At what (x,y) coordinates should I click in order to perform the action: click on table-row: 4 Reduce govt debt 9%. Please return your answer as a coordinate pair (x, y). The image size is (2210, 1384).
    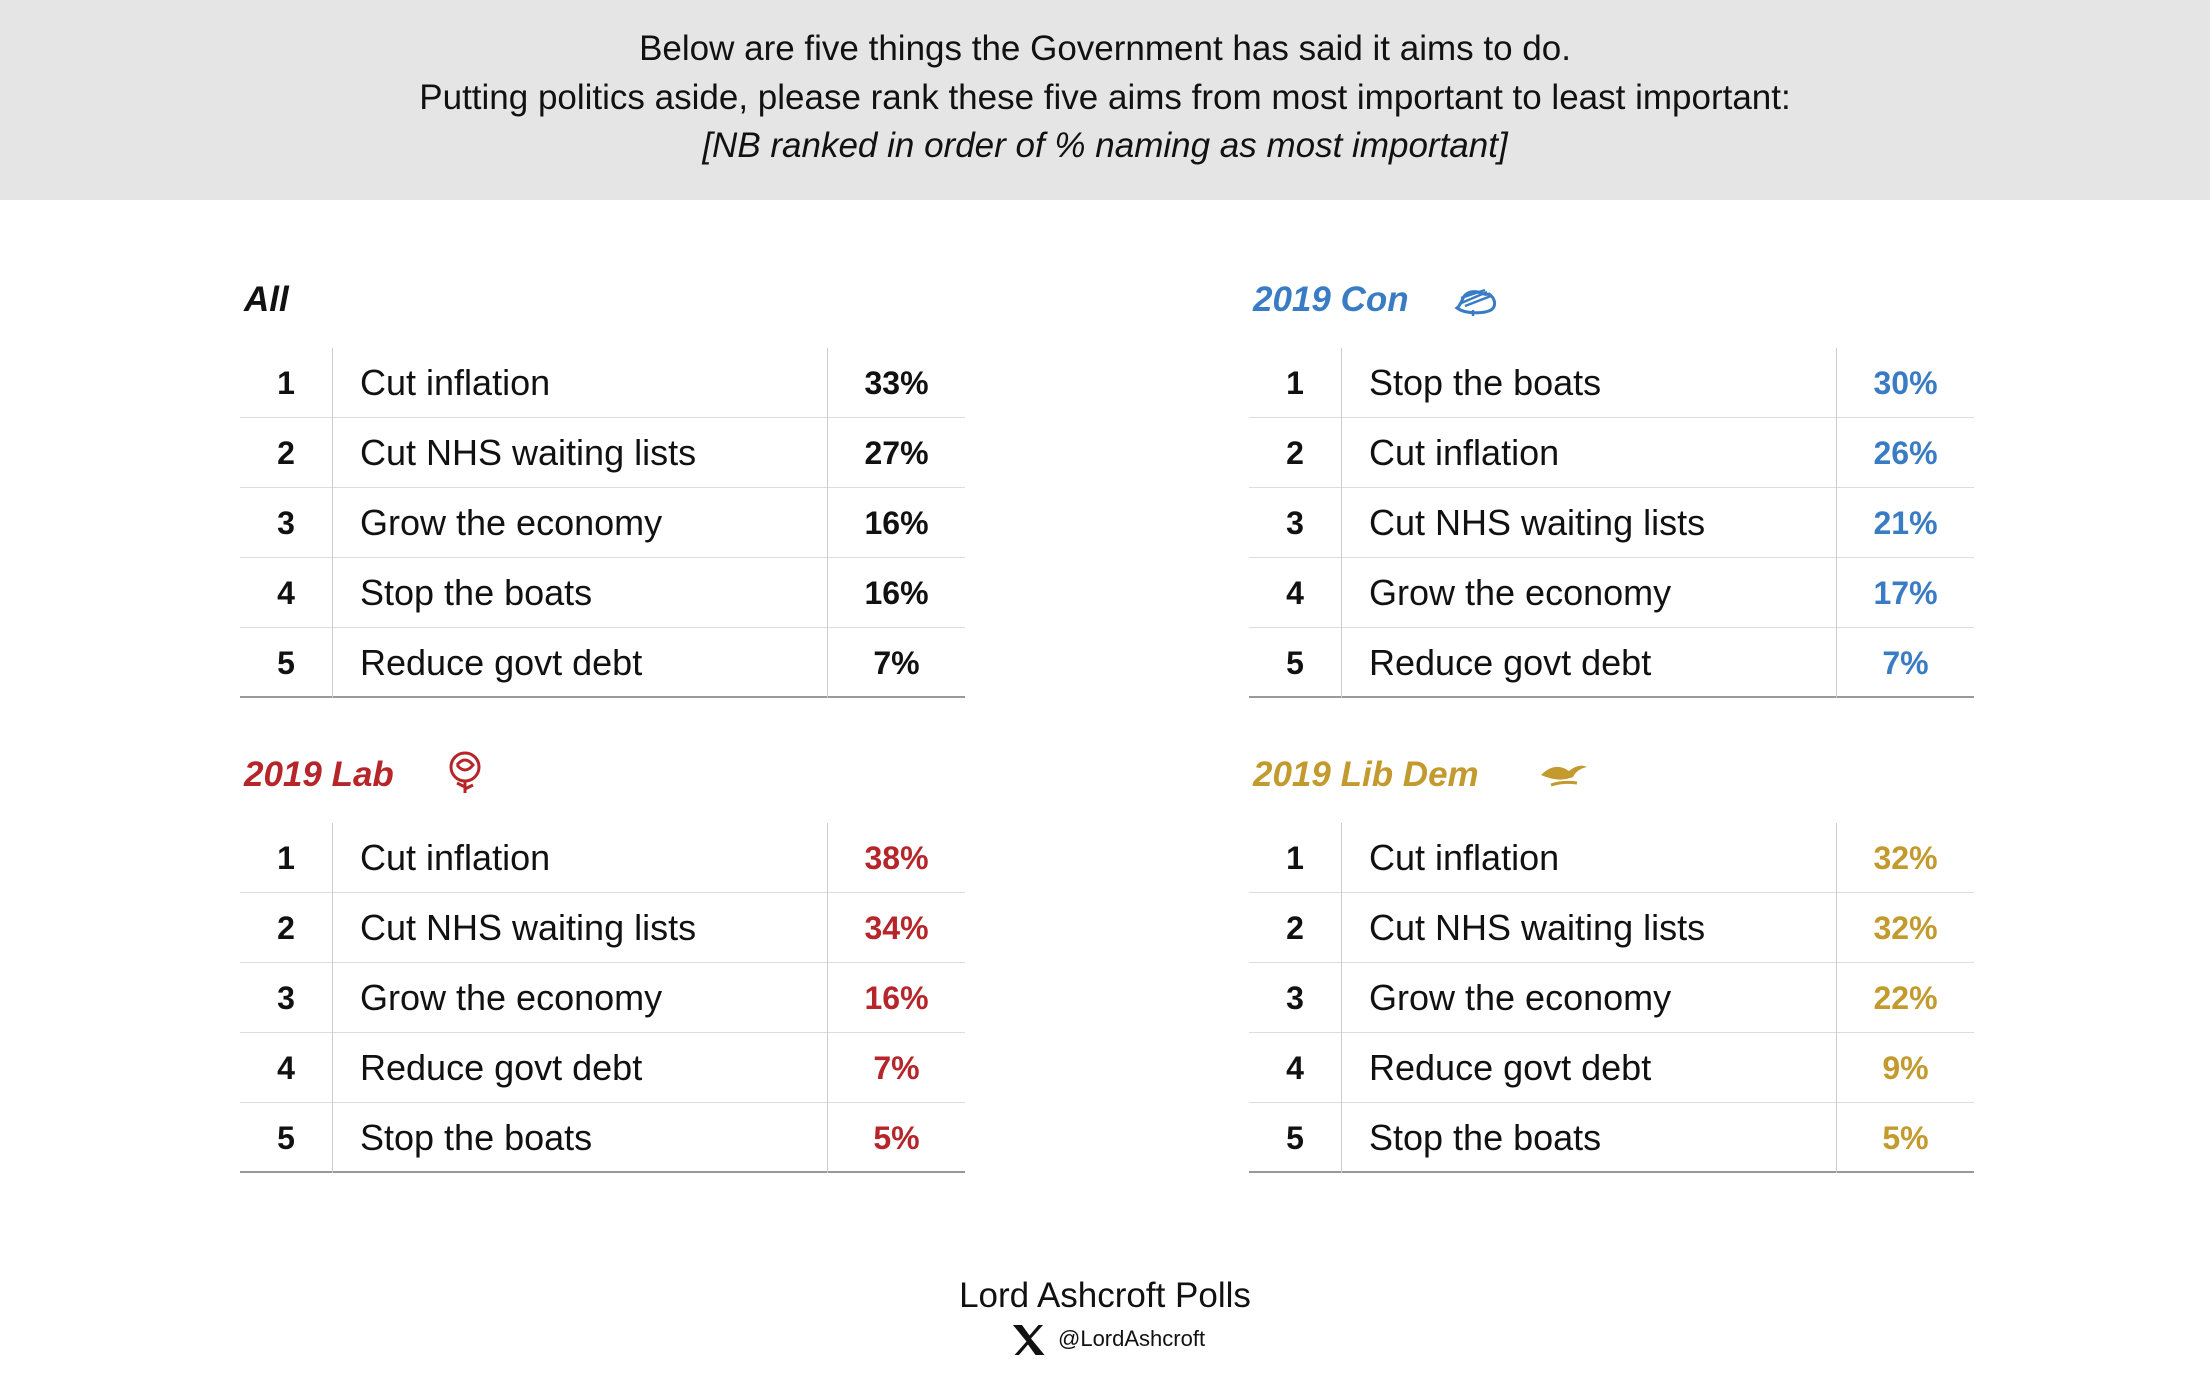
    Looking at the image, I should click on (1611, 1068).